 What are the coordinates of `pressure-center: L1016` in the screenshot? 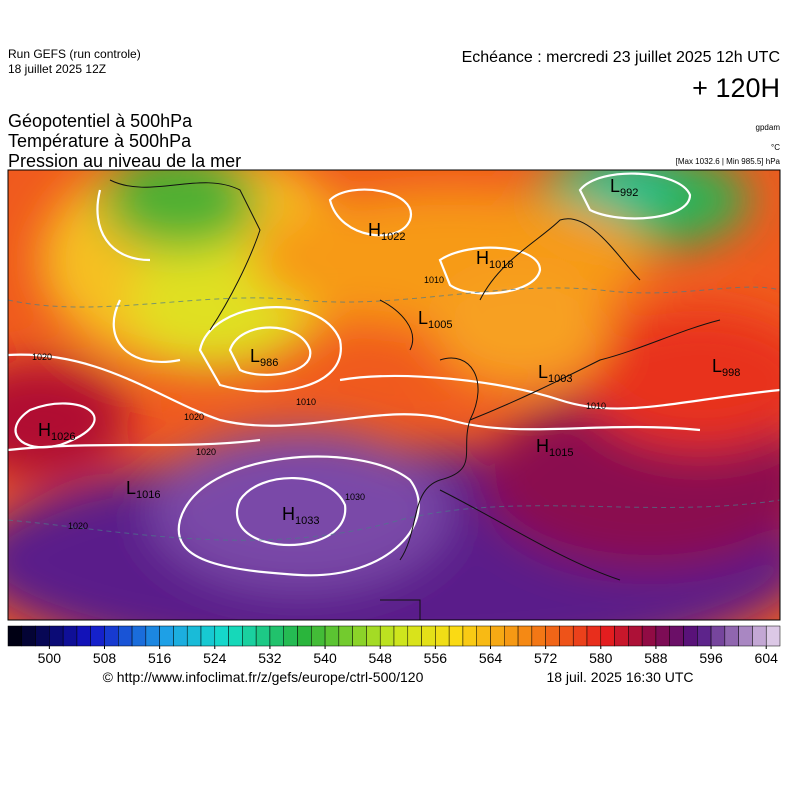 It's located at (143, 489).